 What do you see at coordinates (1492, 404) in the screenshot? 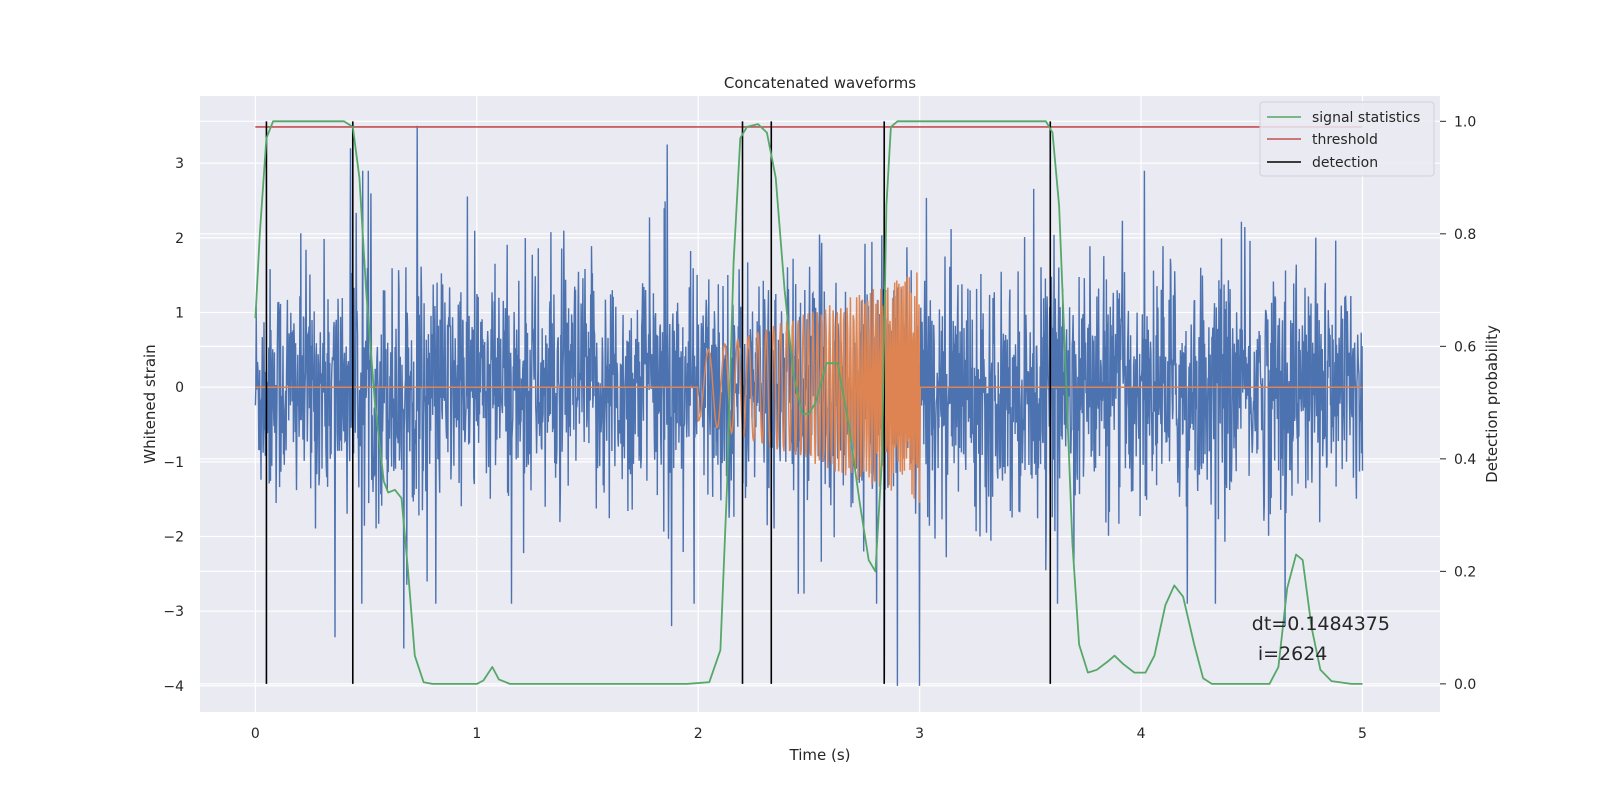
I see `y2-axis-label: Detection probability` at bounding box center [1492, 404].